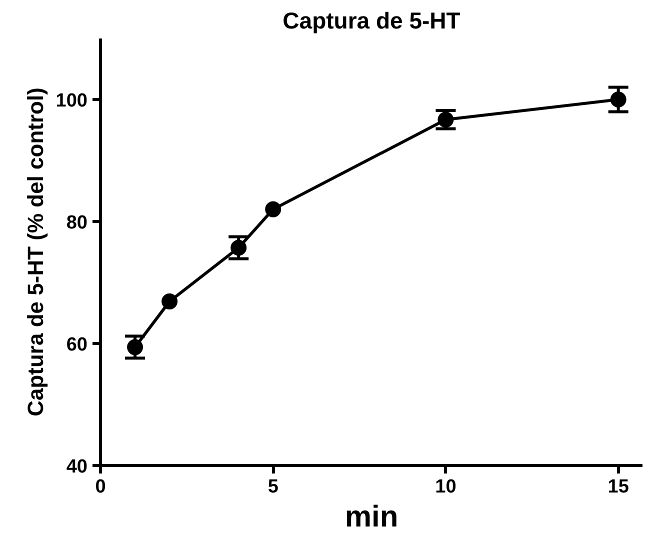  Describe the element at coordinates (72, 101) in the screenshot. I see `y-tick-label: 100` at that location.